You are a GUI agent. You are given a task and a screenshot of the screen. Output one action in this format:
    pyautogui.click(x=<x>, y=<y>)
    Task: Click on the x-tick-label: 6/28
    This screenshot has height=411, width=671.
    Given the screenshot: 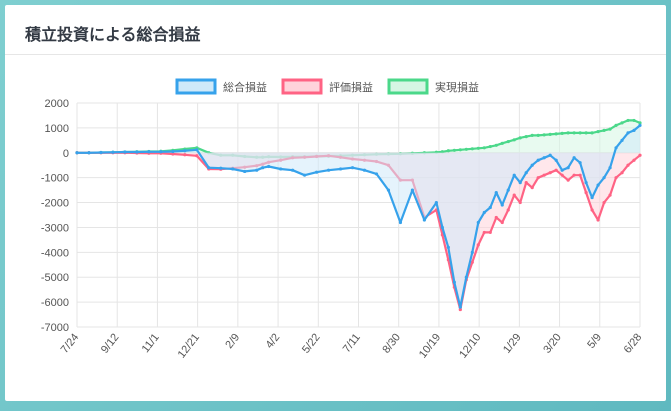 What is the action you would take?
    pyautogui.click(x=633, y=343)
    